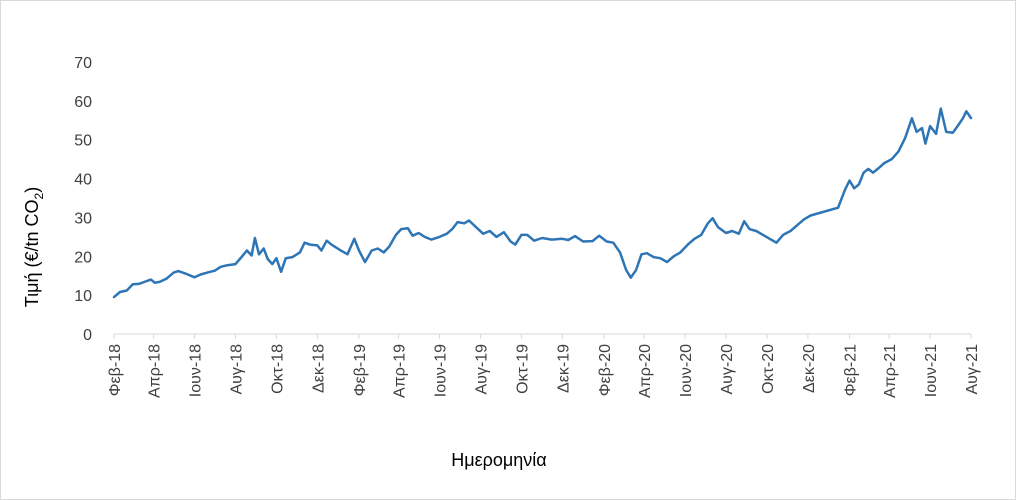 The image size is (1016, 500). What do you see at coordinates (32, 190) in the screenshot?
I see `y-axis-title-close: )` at bounding box center [32, 190].